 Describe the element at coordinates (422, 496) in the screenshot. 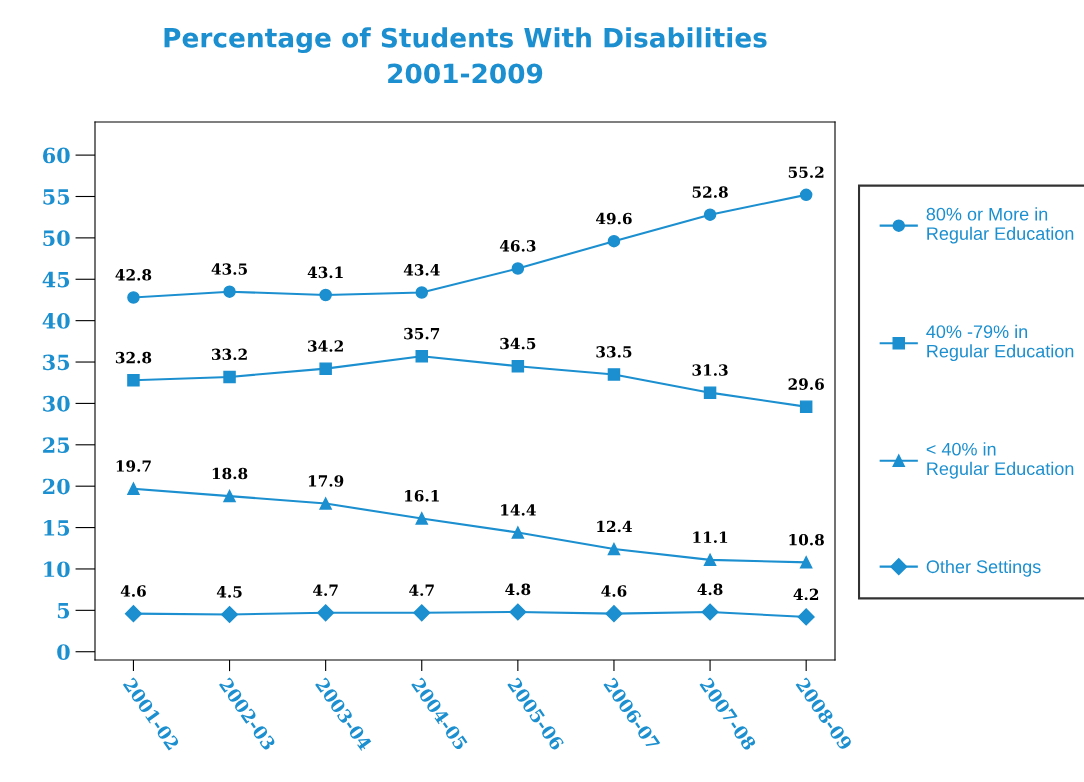

I see `data-label: 16.1` at that location.